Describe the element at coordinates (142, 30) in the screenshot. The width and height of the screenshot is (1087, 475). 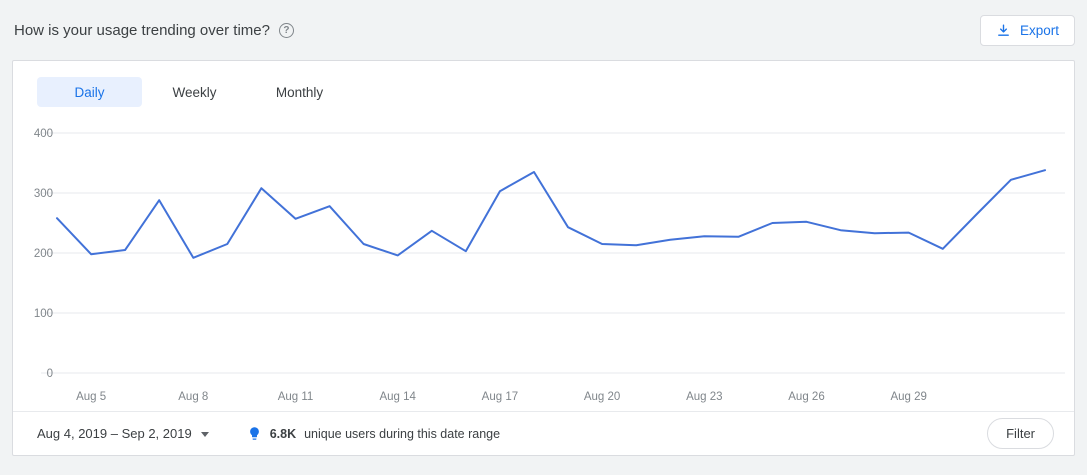
I see `page-title: How is your usage trending over time?` at that location.